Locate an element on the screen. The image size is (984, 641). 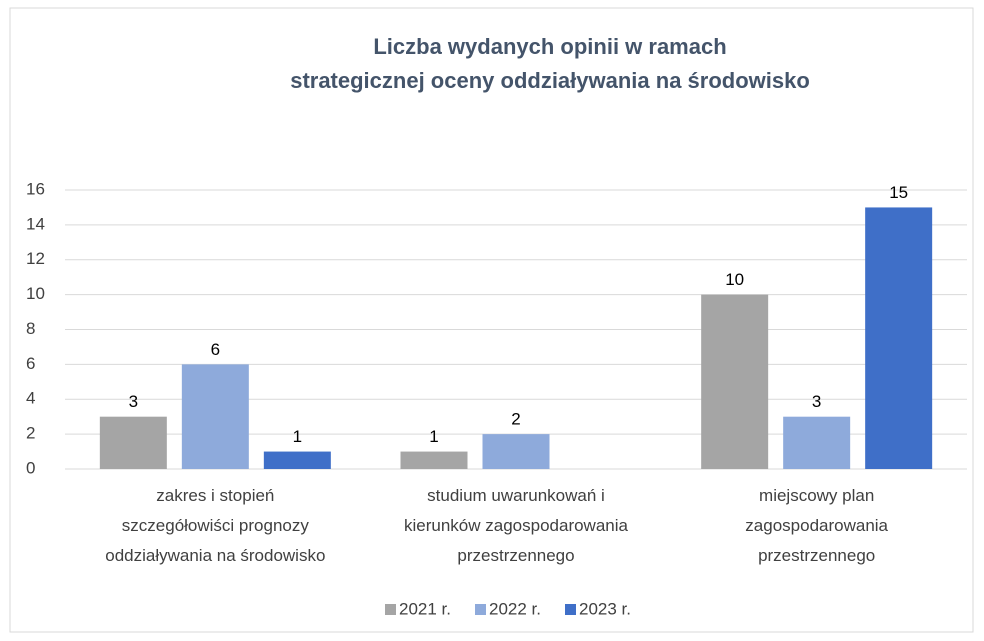
legend-label: 2023 r. is located at coordinates (605, 608).